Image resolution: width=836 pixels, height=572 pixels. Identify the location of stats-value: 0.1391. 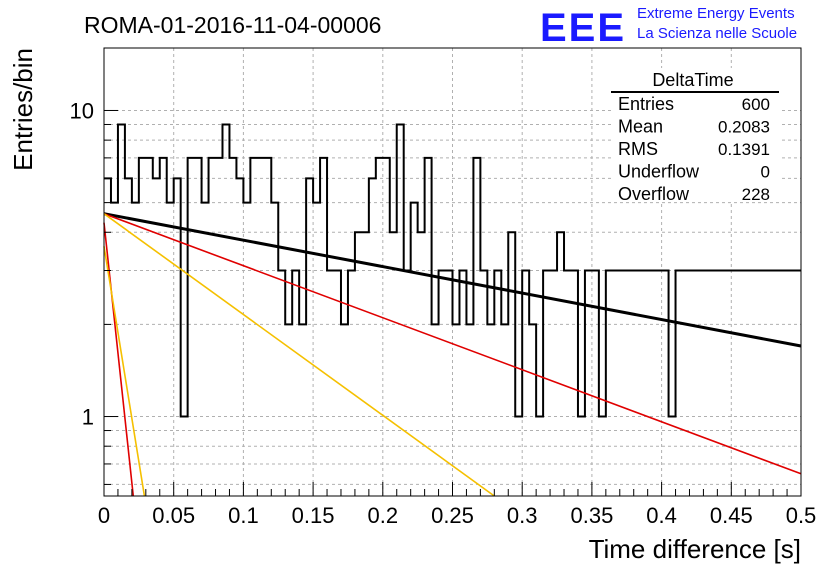
(744, 149).